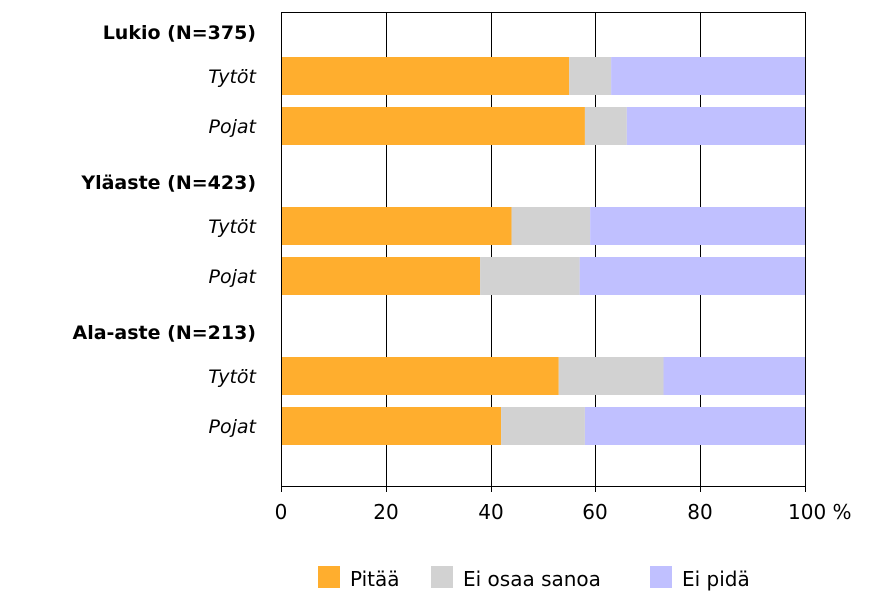 The image size is (870, 591). What do you see at coordinates (179, 33) in the screenshot?
I see `group-label: Lukio (N=375)` at bounding box center [179, 33].